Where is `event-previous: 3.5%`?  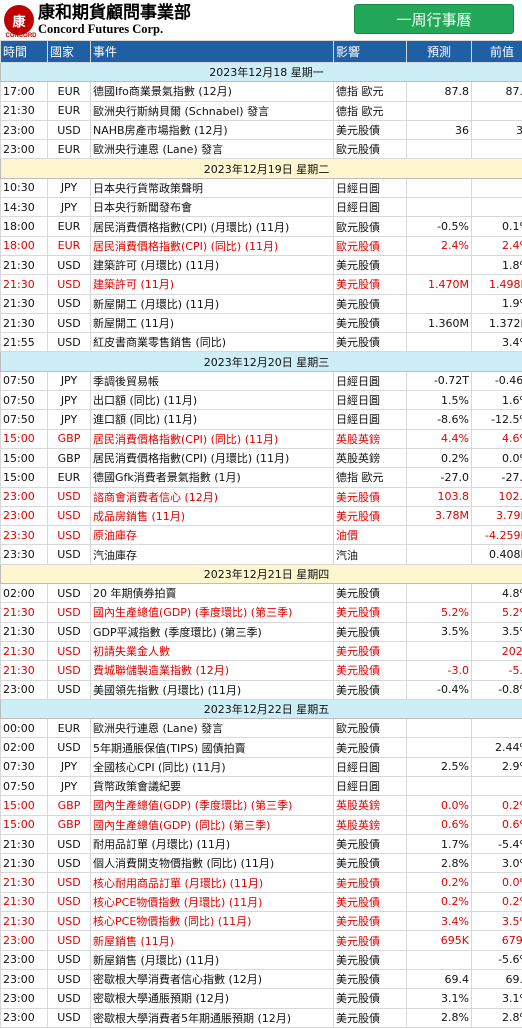 event-previous: 3.5% is located at coordinates (497, 921).